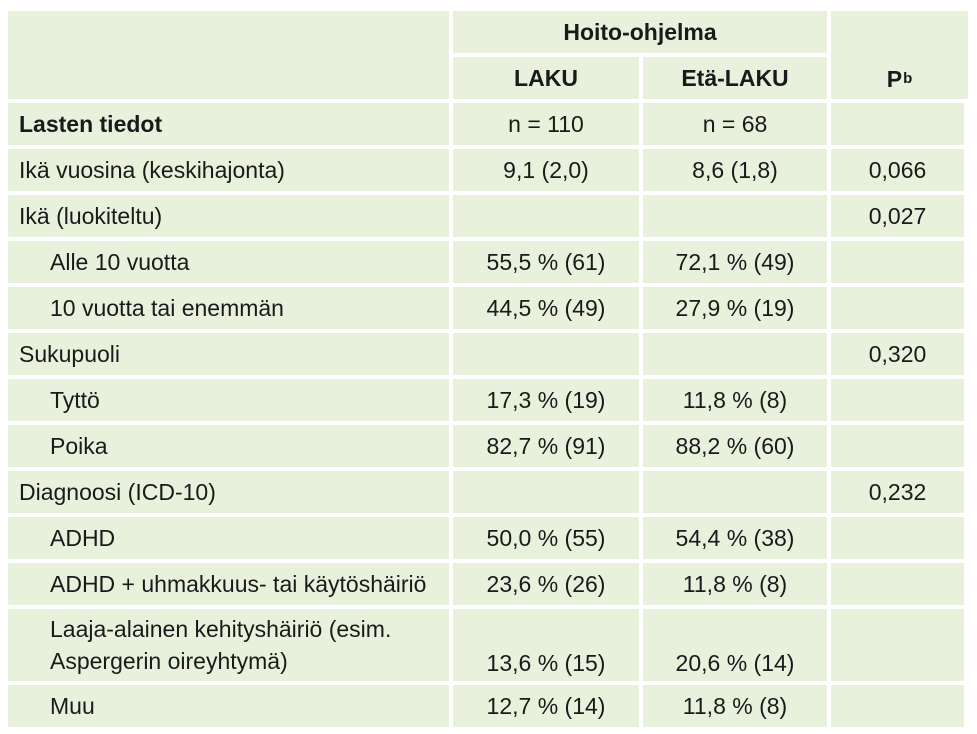 The width and height of the screenshot is (977, 734). I want to click on row-label: ADHD, so click(228, 538).